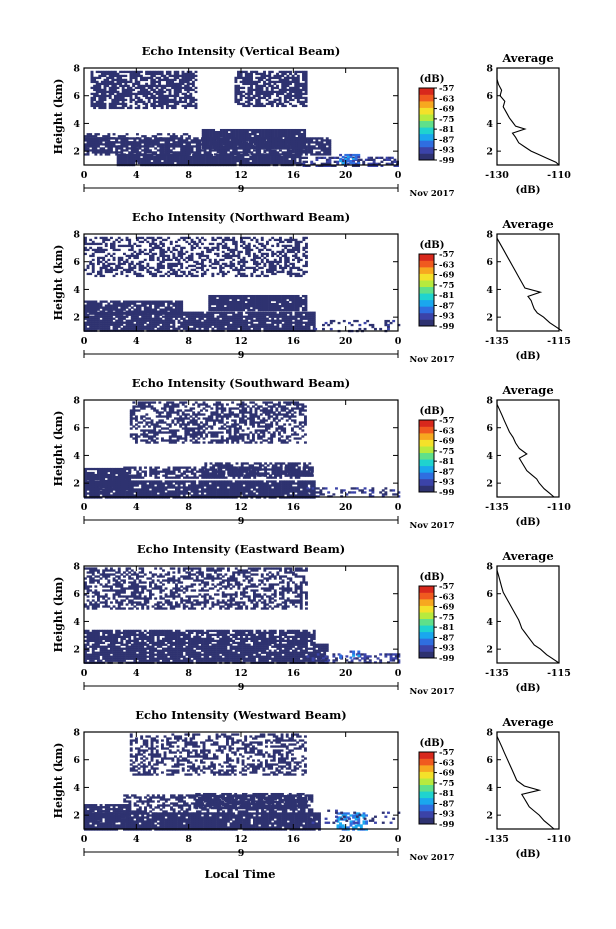 The height and width of the screenshot is (929, 616). I want to click on colorbar-segment, so click(426, 124).